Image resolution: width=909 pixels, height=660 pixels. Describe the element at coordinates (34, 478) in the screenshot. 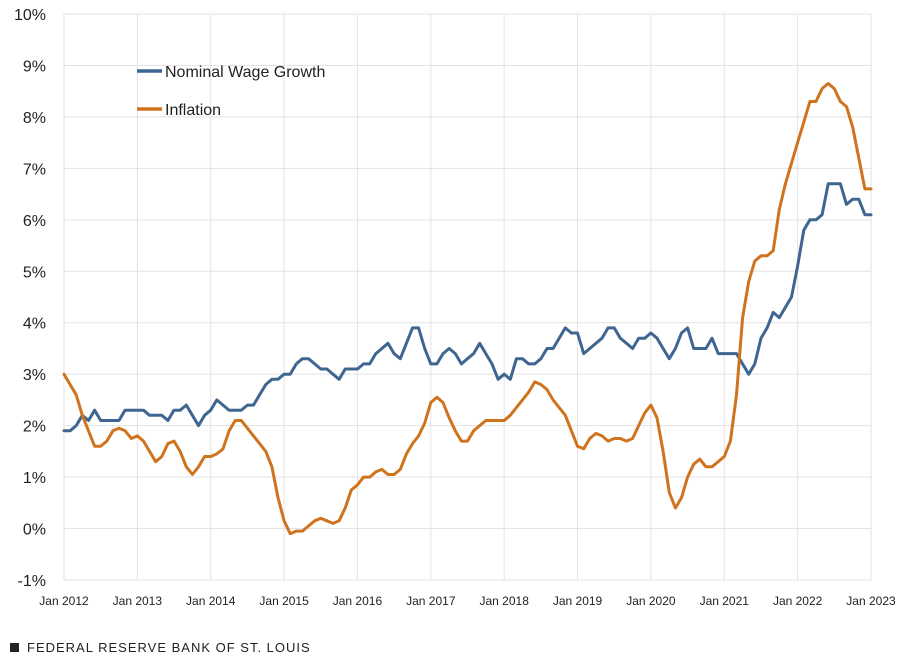

I see `y-tick-label: 1%` at that location.